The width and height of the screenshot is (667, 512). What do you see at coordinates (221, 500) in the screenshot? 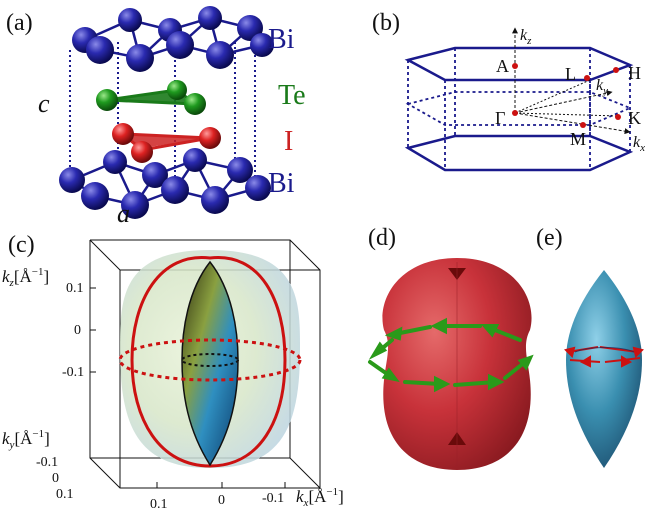
I see `kx-tick-1: 0` at bounding box center [221, 500].